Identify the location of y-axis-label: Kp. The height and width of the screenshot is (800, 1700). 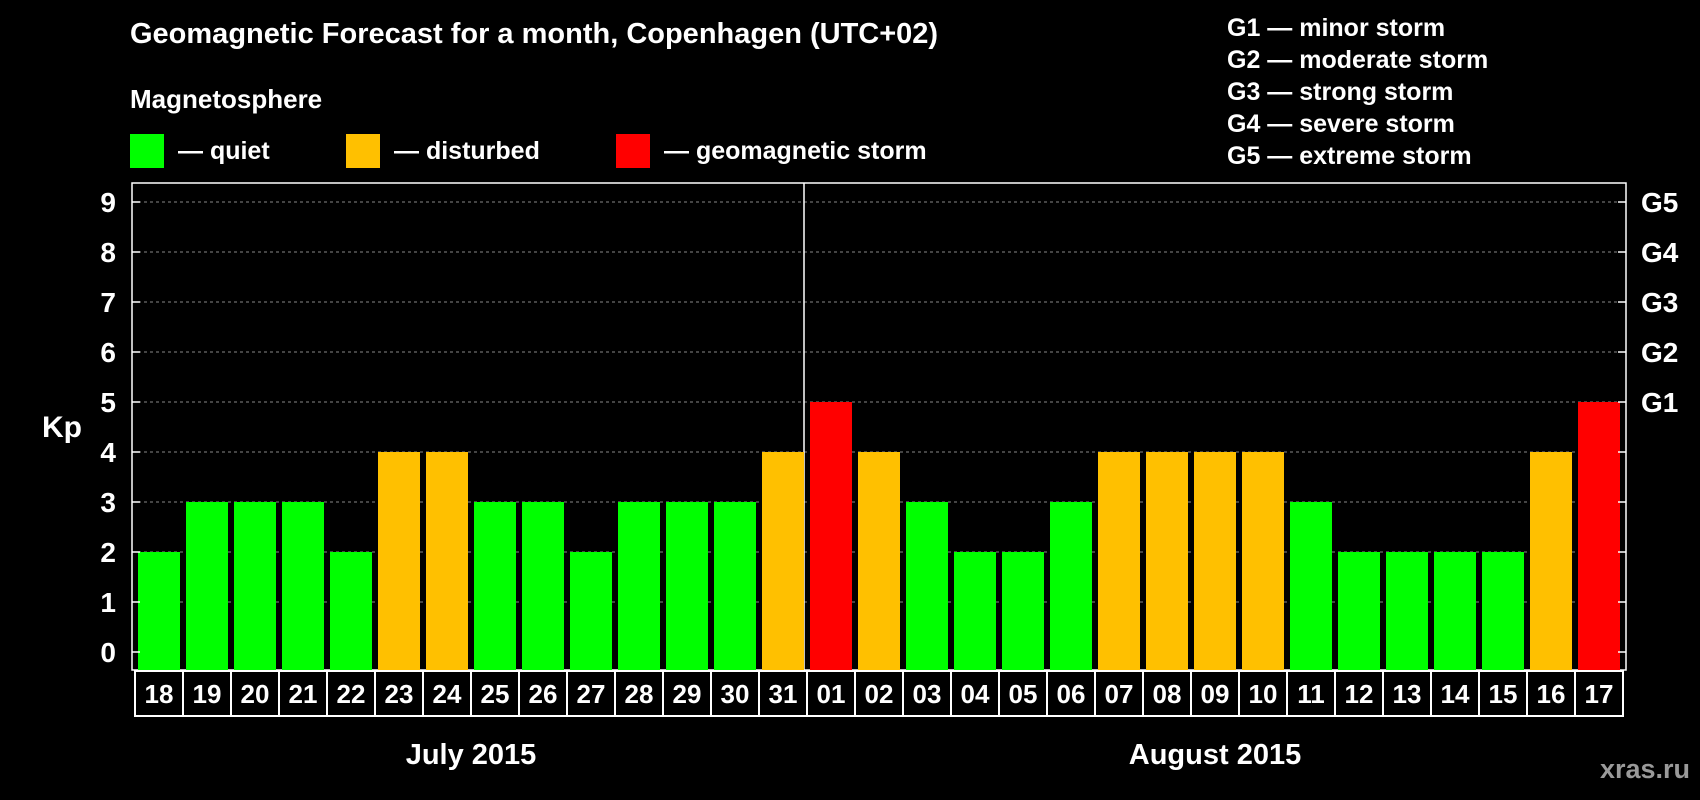
(62, 427).